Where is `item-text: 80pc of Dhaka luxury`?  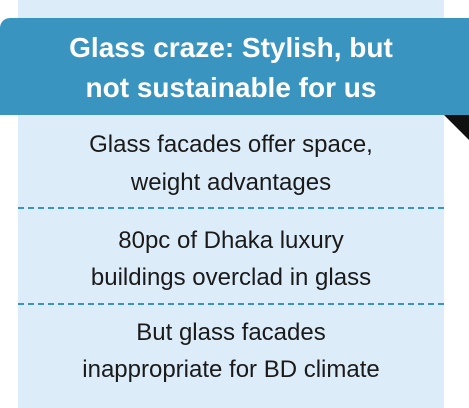
item-text: 80pc of Dhaka luxury is located at coordinates (231, 240).